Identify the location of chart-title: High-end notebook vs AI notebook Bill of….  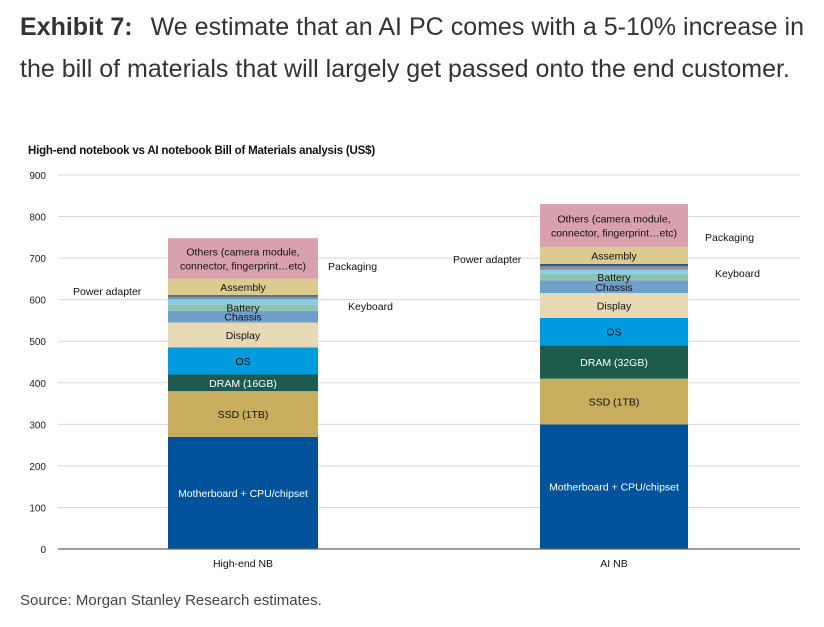
(201, 151).